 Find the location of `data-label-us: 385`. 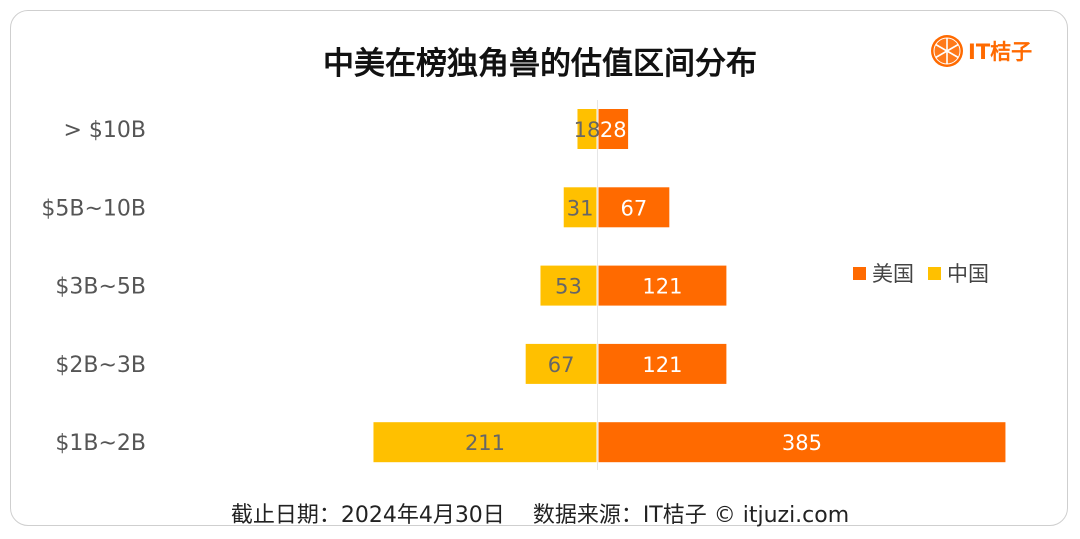

data-label-us: 385 is located at coordinates (802, 443).